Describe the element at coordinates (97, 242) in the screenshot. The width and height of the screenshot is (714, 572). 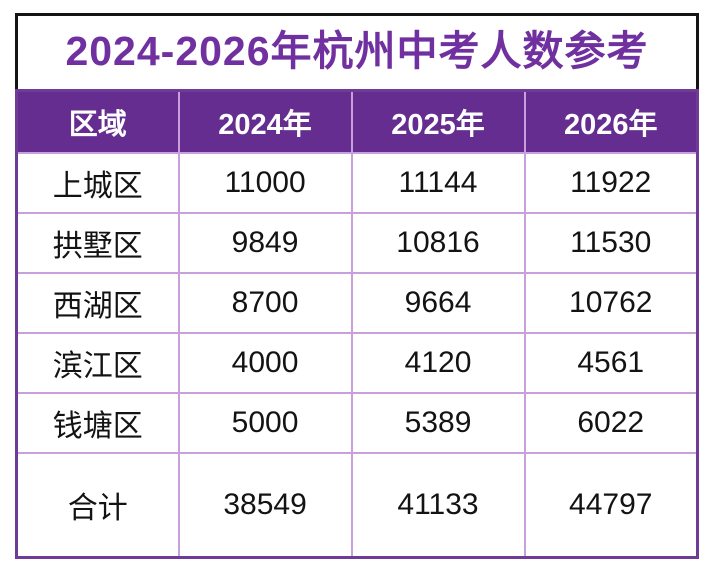
I see `cell-region: 拱墅区` at that location.